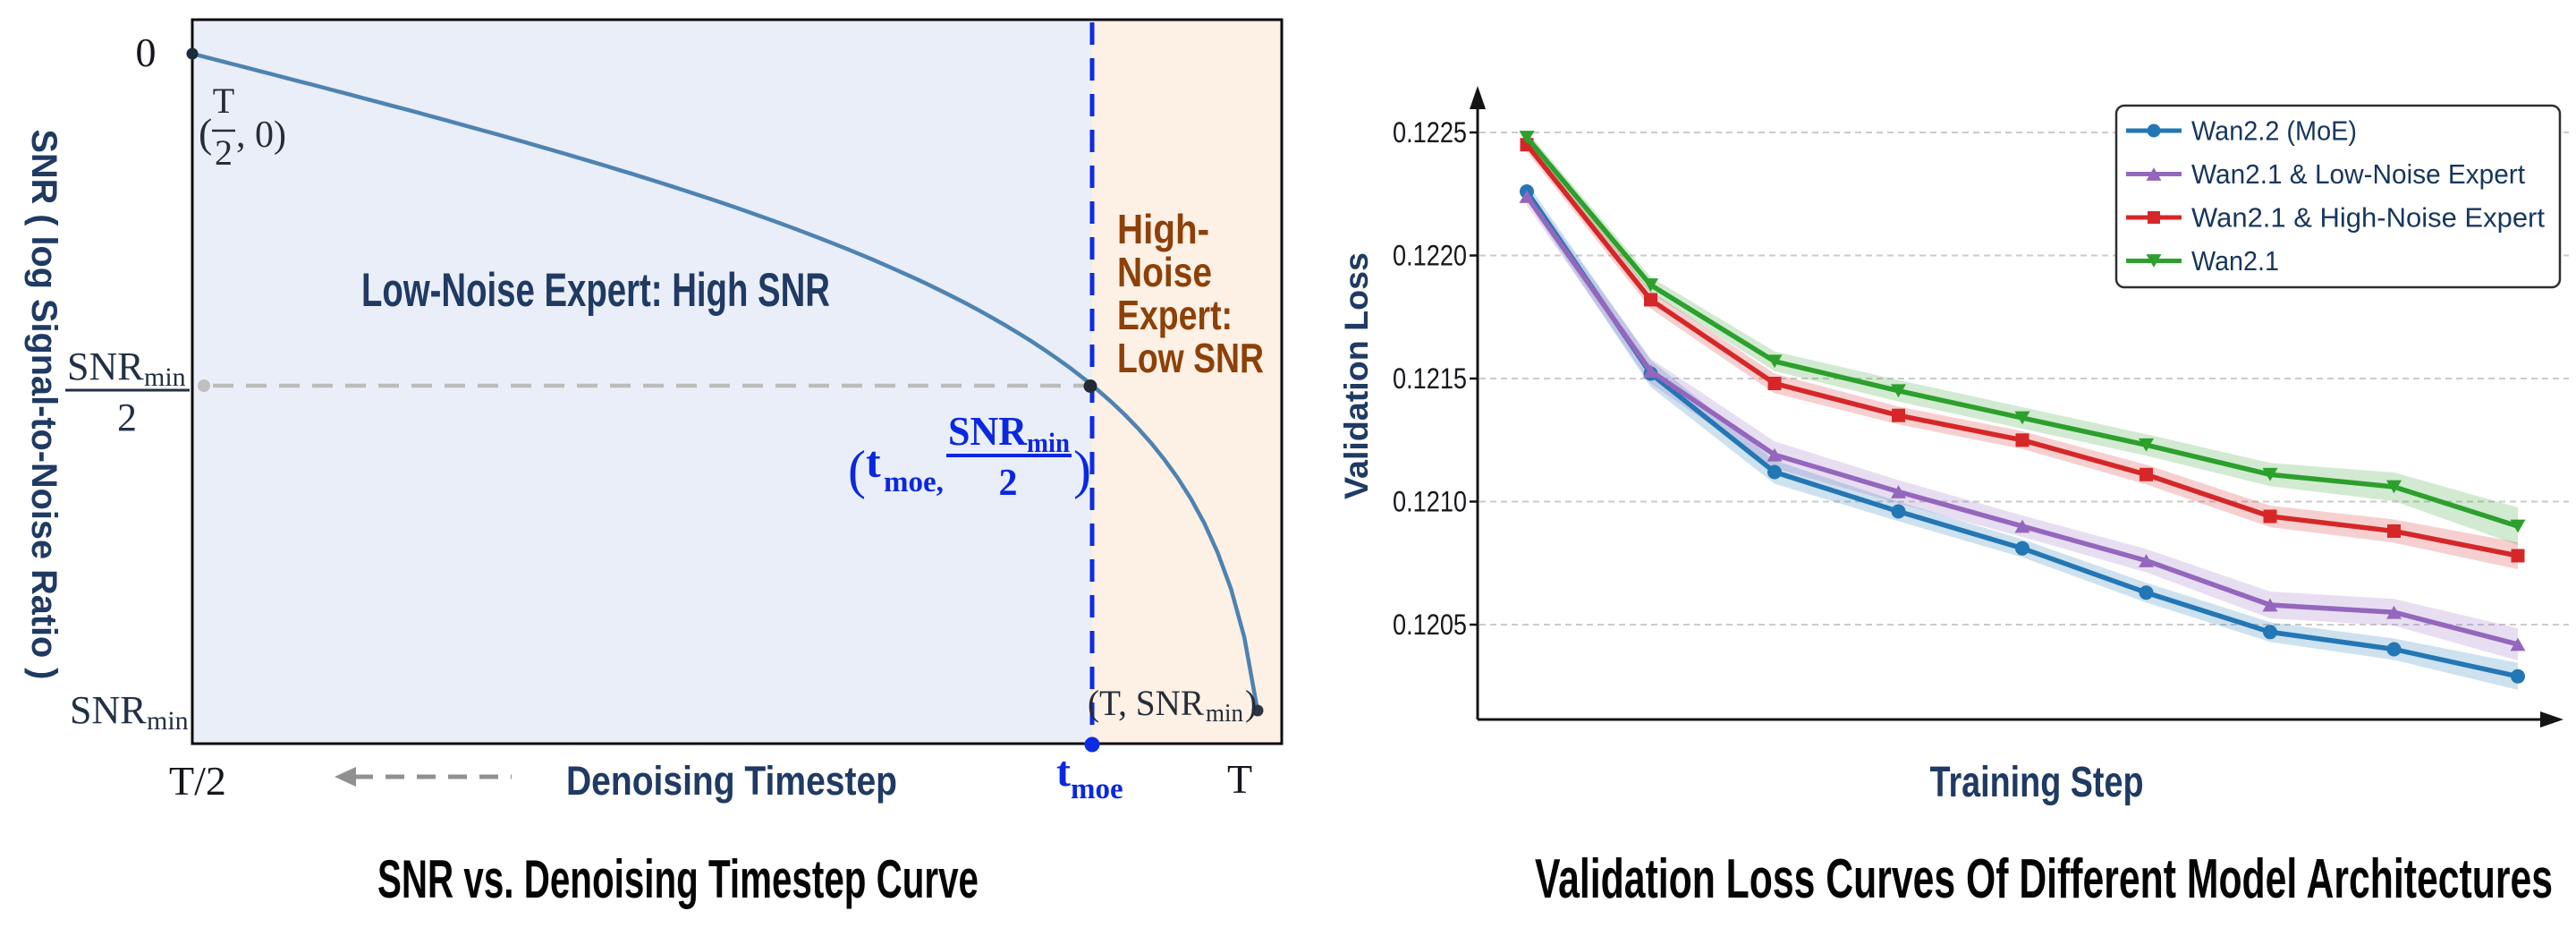  Describe the element at coordinates (1097, 789) in the screenshot. I see `svg-text: moe` at that location.